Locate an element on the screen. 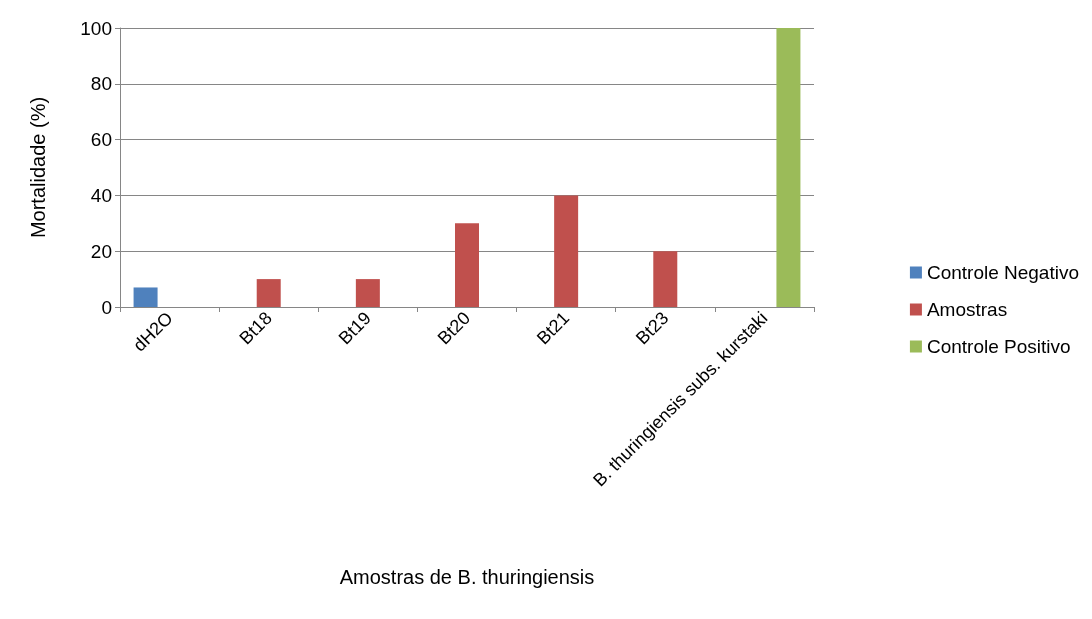 This screenshot has height=619, width=1092. y-tick-label: 0 is located at coordinates (106, 307).